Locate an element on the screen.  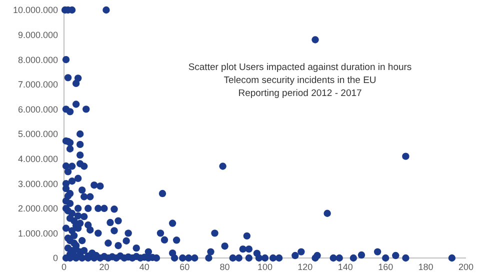
x-tick-label: 100 is located at coordinates (265, 267).